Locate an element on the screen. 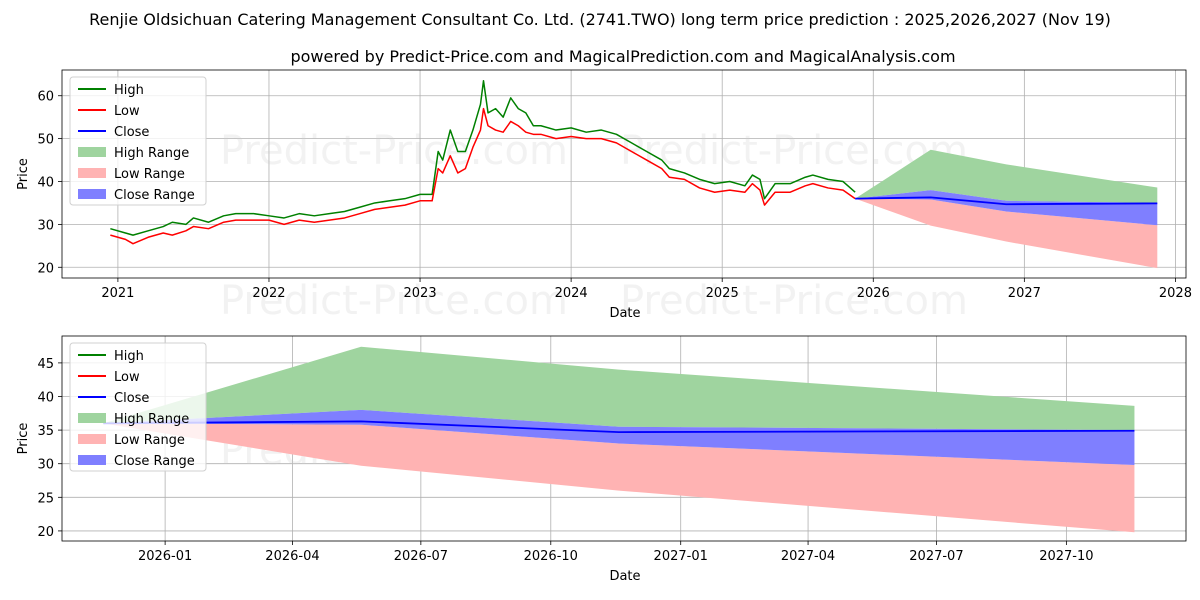 Image resolution: width=1200 pixels, height=600 pixels. y-tick-label: 60 is located at coordinates (45, 97).